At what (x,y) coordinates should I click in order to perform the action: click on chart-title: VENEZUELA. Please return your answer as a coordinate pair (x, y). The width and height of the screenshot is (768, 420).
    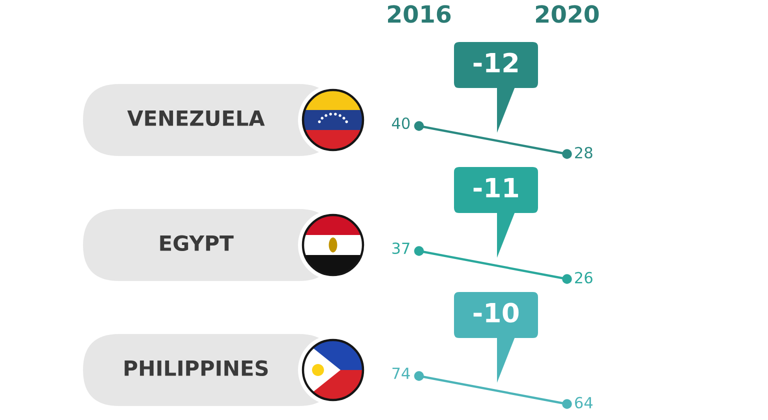
    Looking at the image, I should click on (196, 118).